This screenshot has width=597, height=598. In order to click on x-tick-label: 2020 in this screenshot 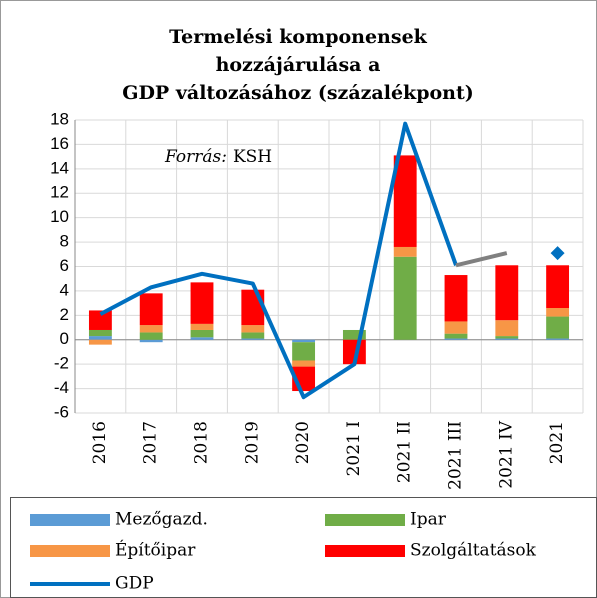, I will do `click(303, 442)`.